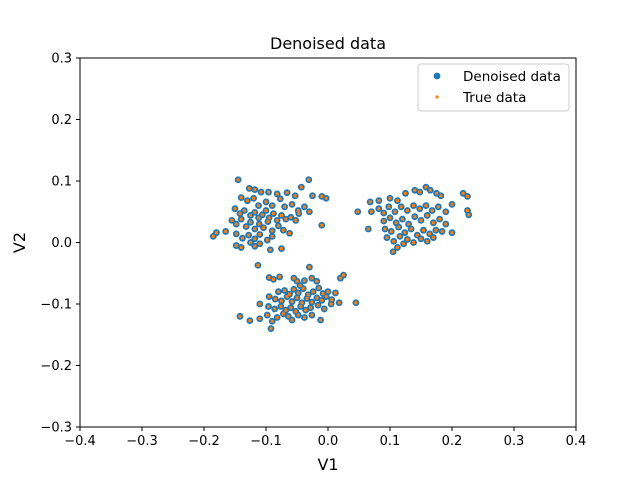 This screenshot has height=480, width=640. What do you see at coordinates (325, 438) in the screenshot?
I see `x-axis: −0.4 −0.3 −0.2 −0.1 0.0 0.1 0.2 0.3 0.4` at bounding box center [325, 438].